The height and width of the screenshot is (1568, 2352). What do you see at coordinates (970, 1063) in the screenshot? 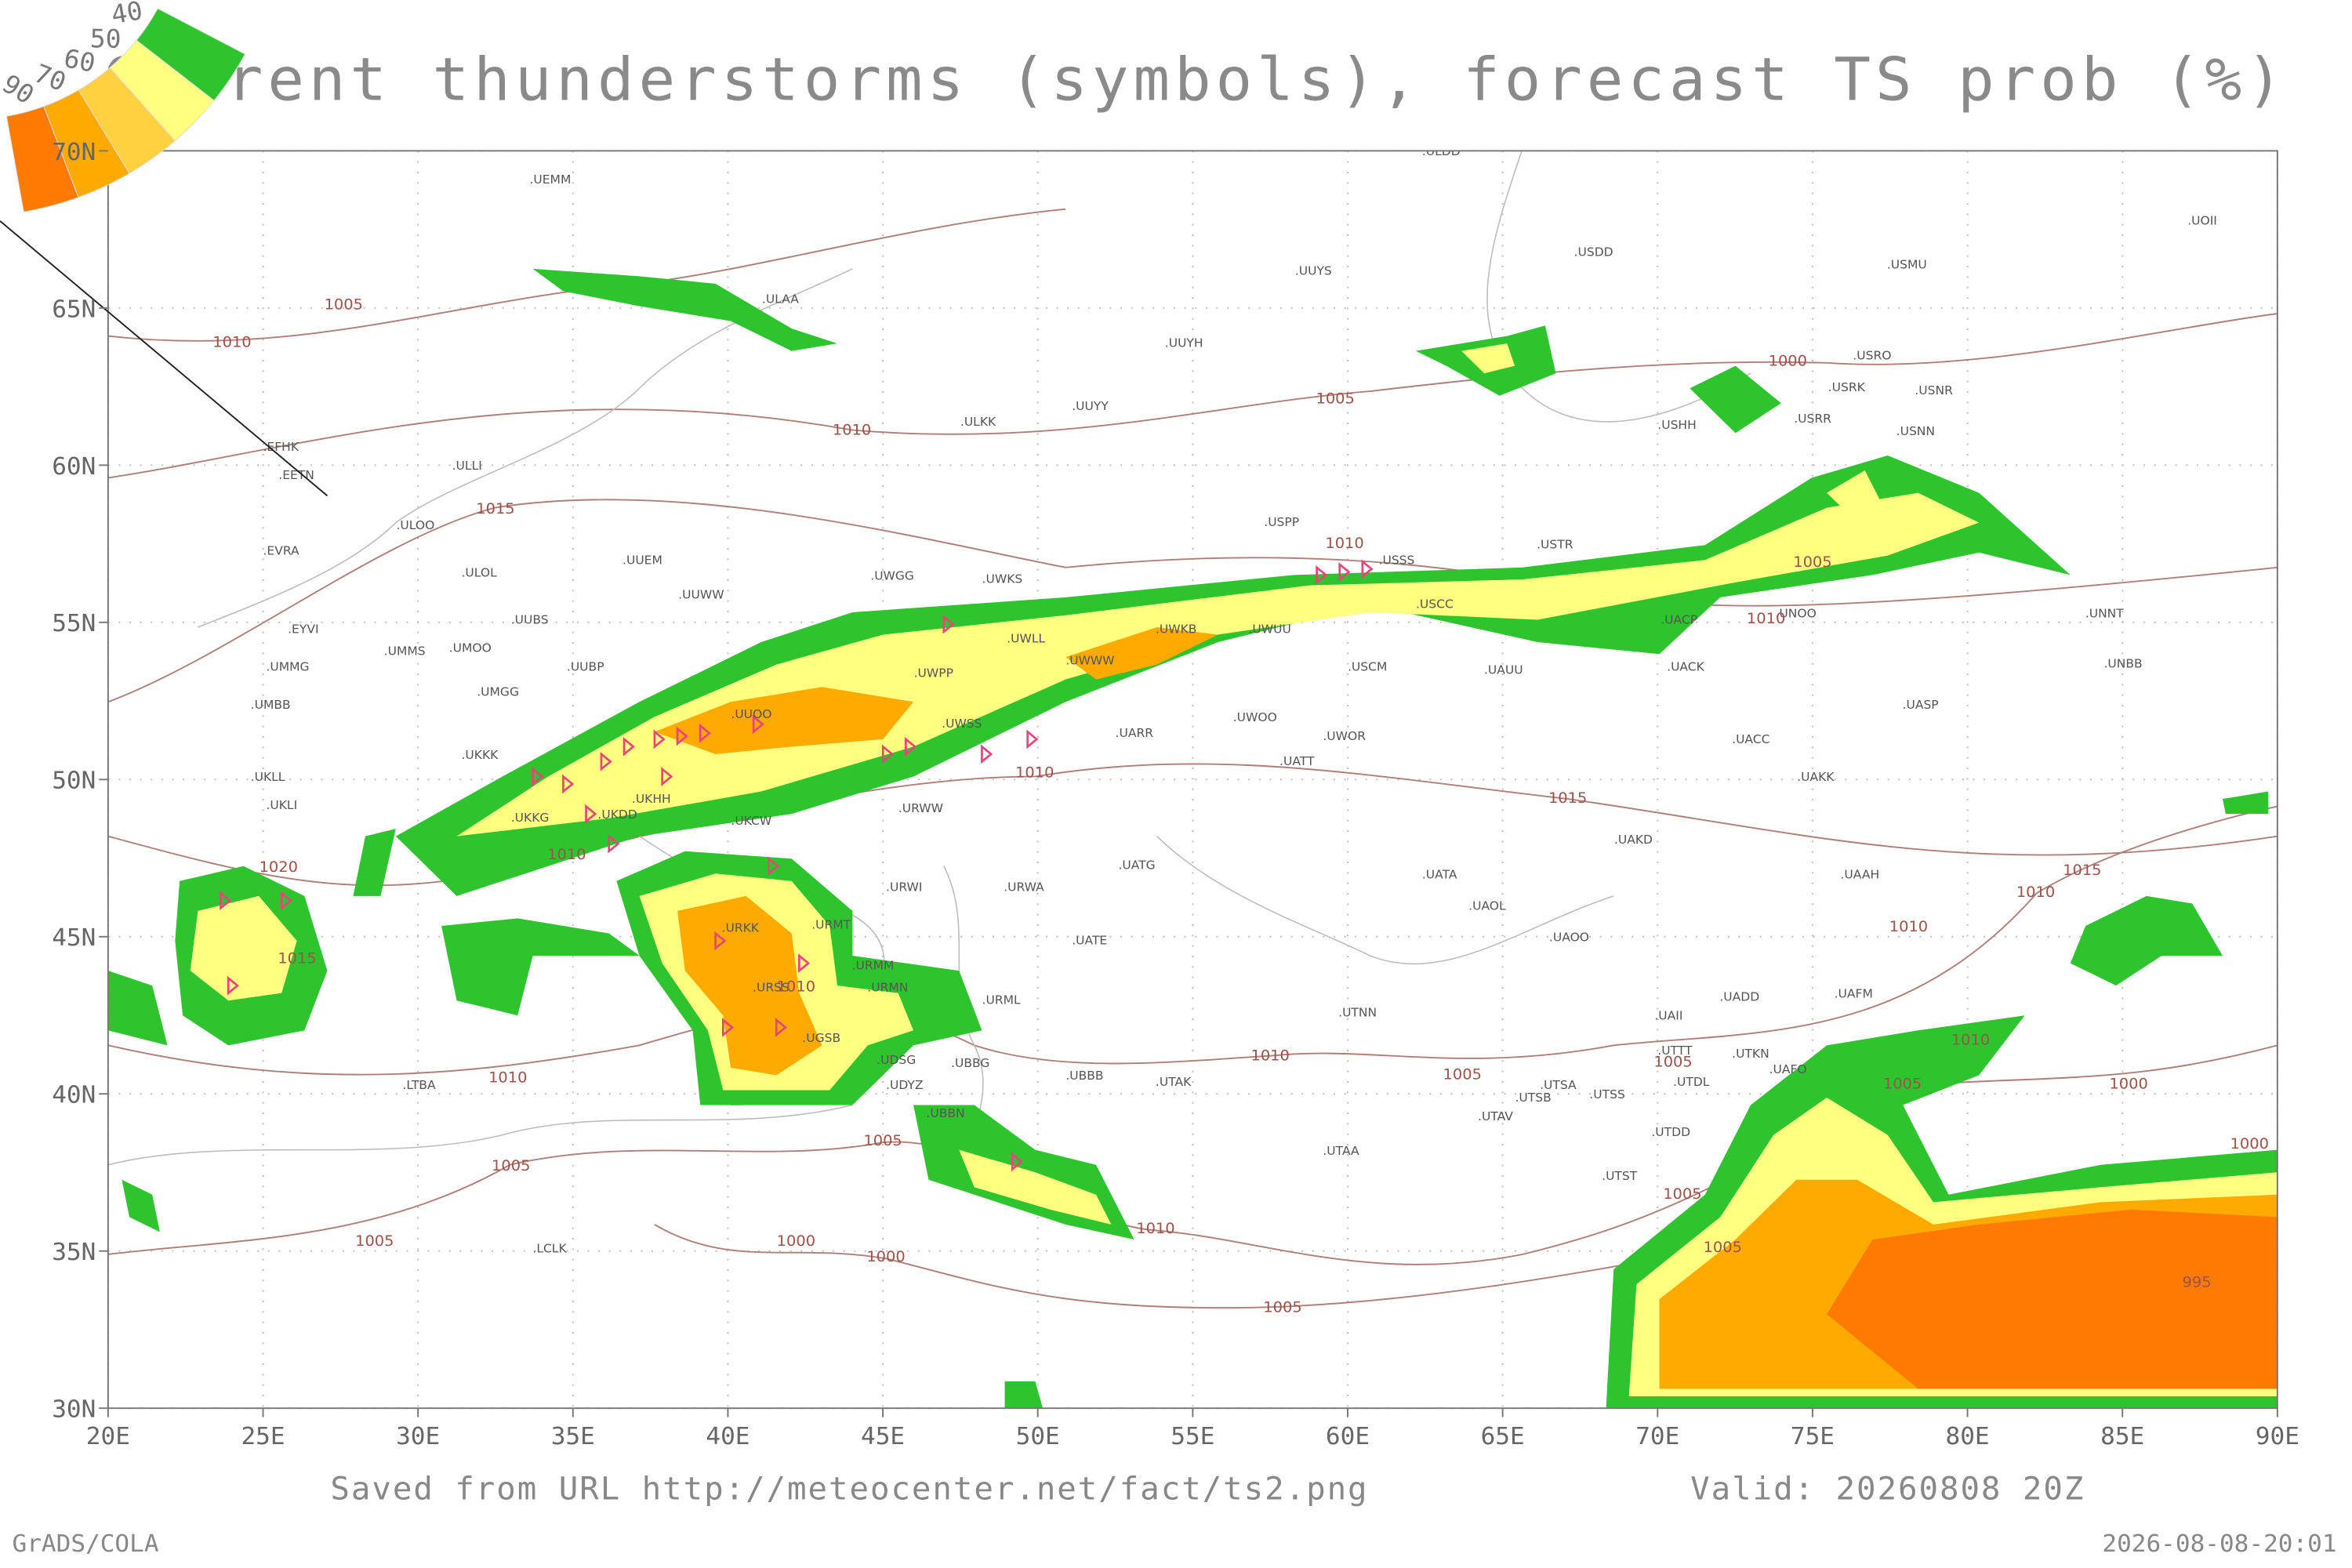
I see `station-label: .UBBG` at bounding box center [970, 1063].